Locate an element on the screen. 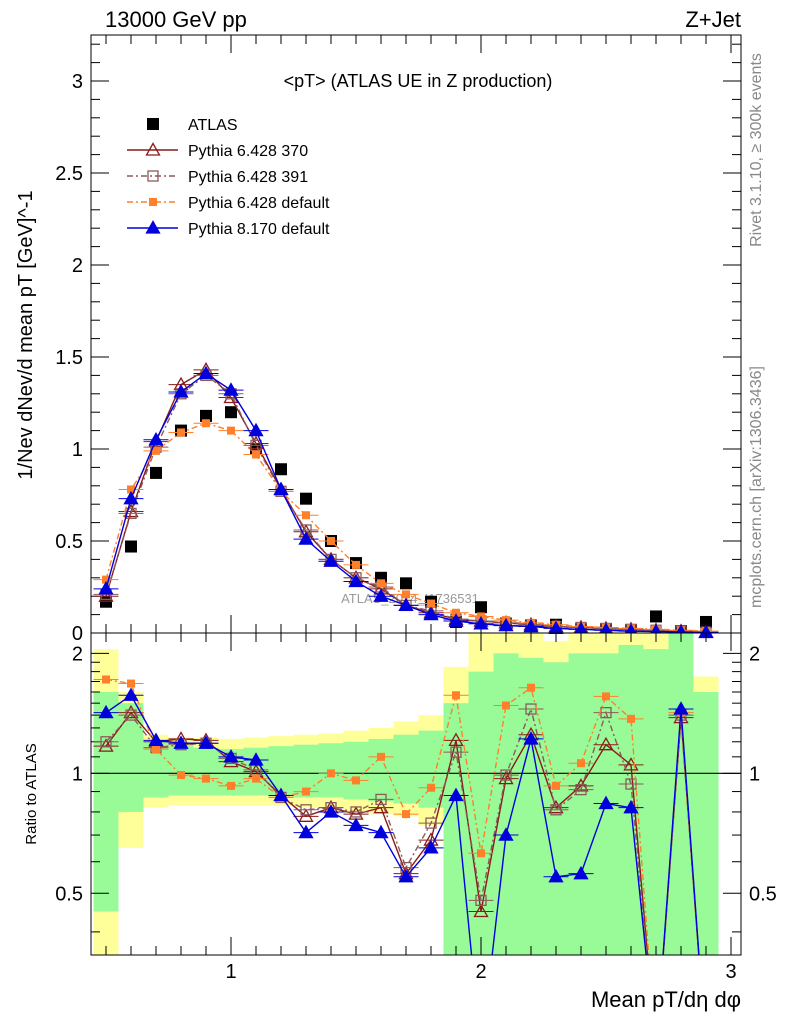  ratio-y-tick-label-right: 2 is located at coordinates (754, 654).